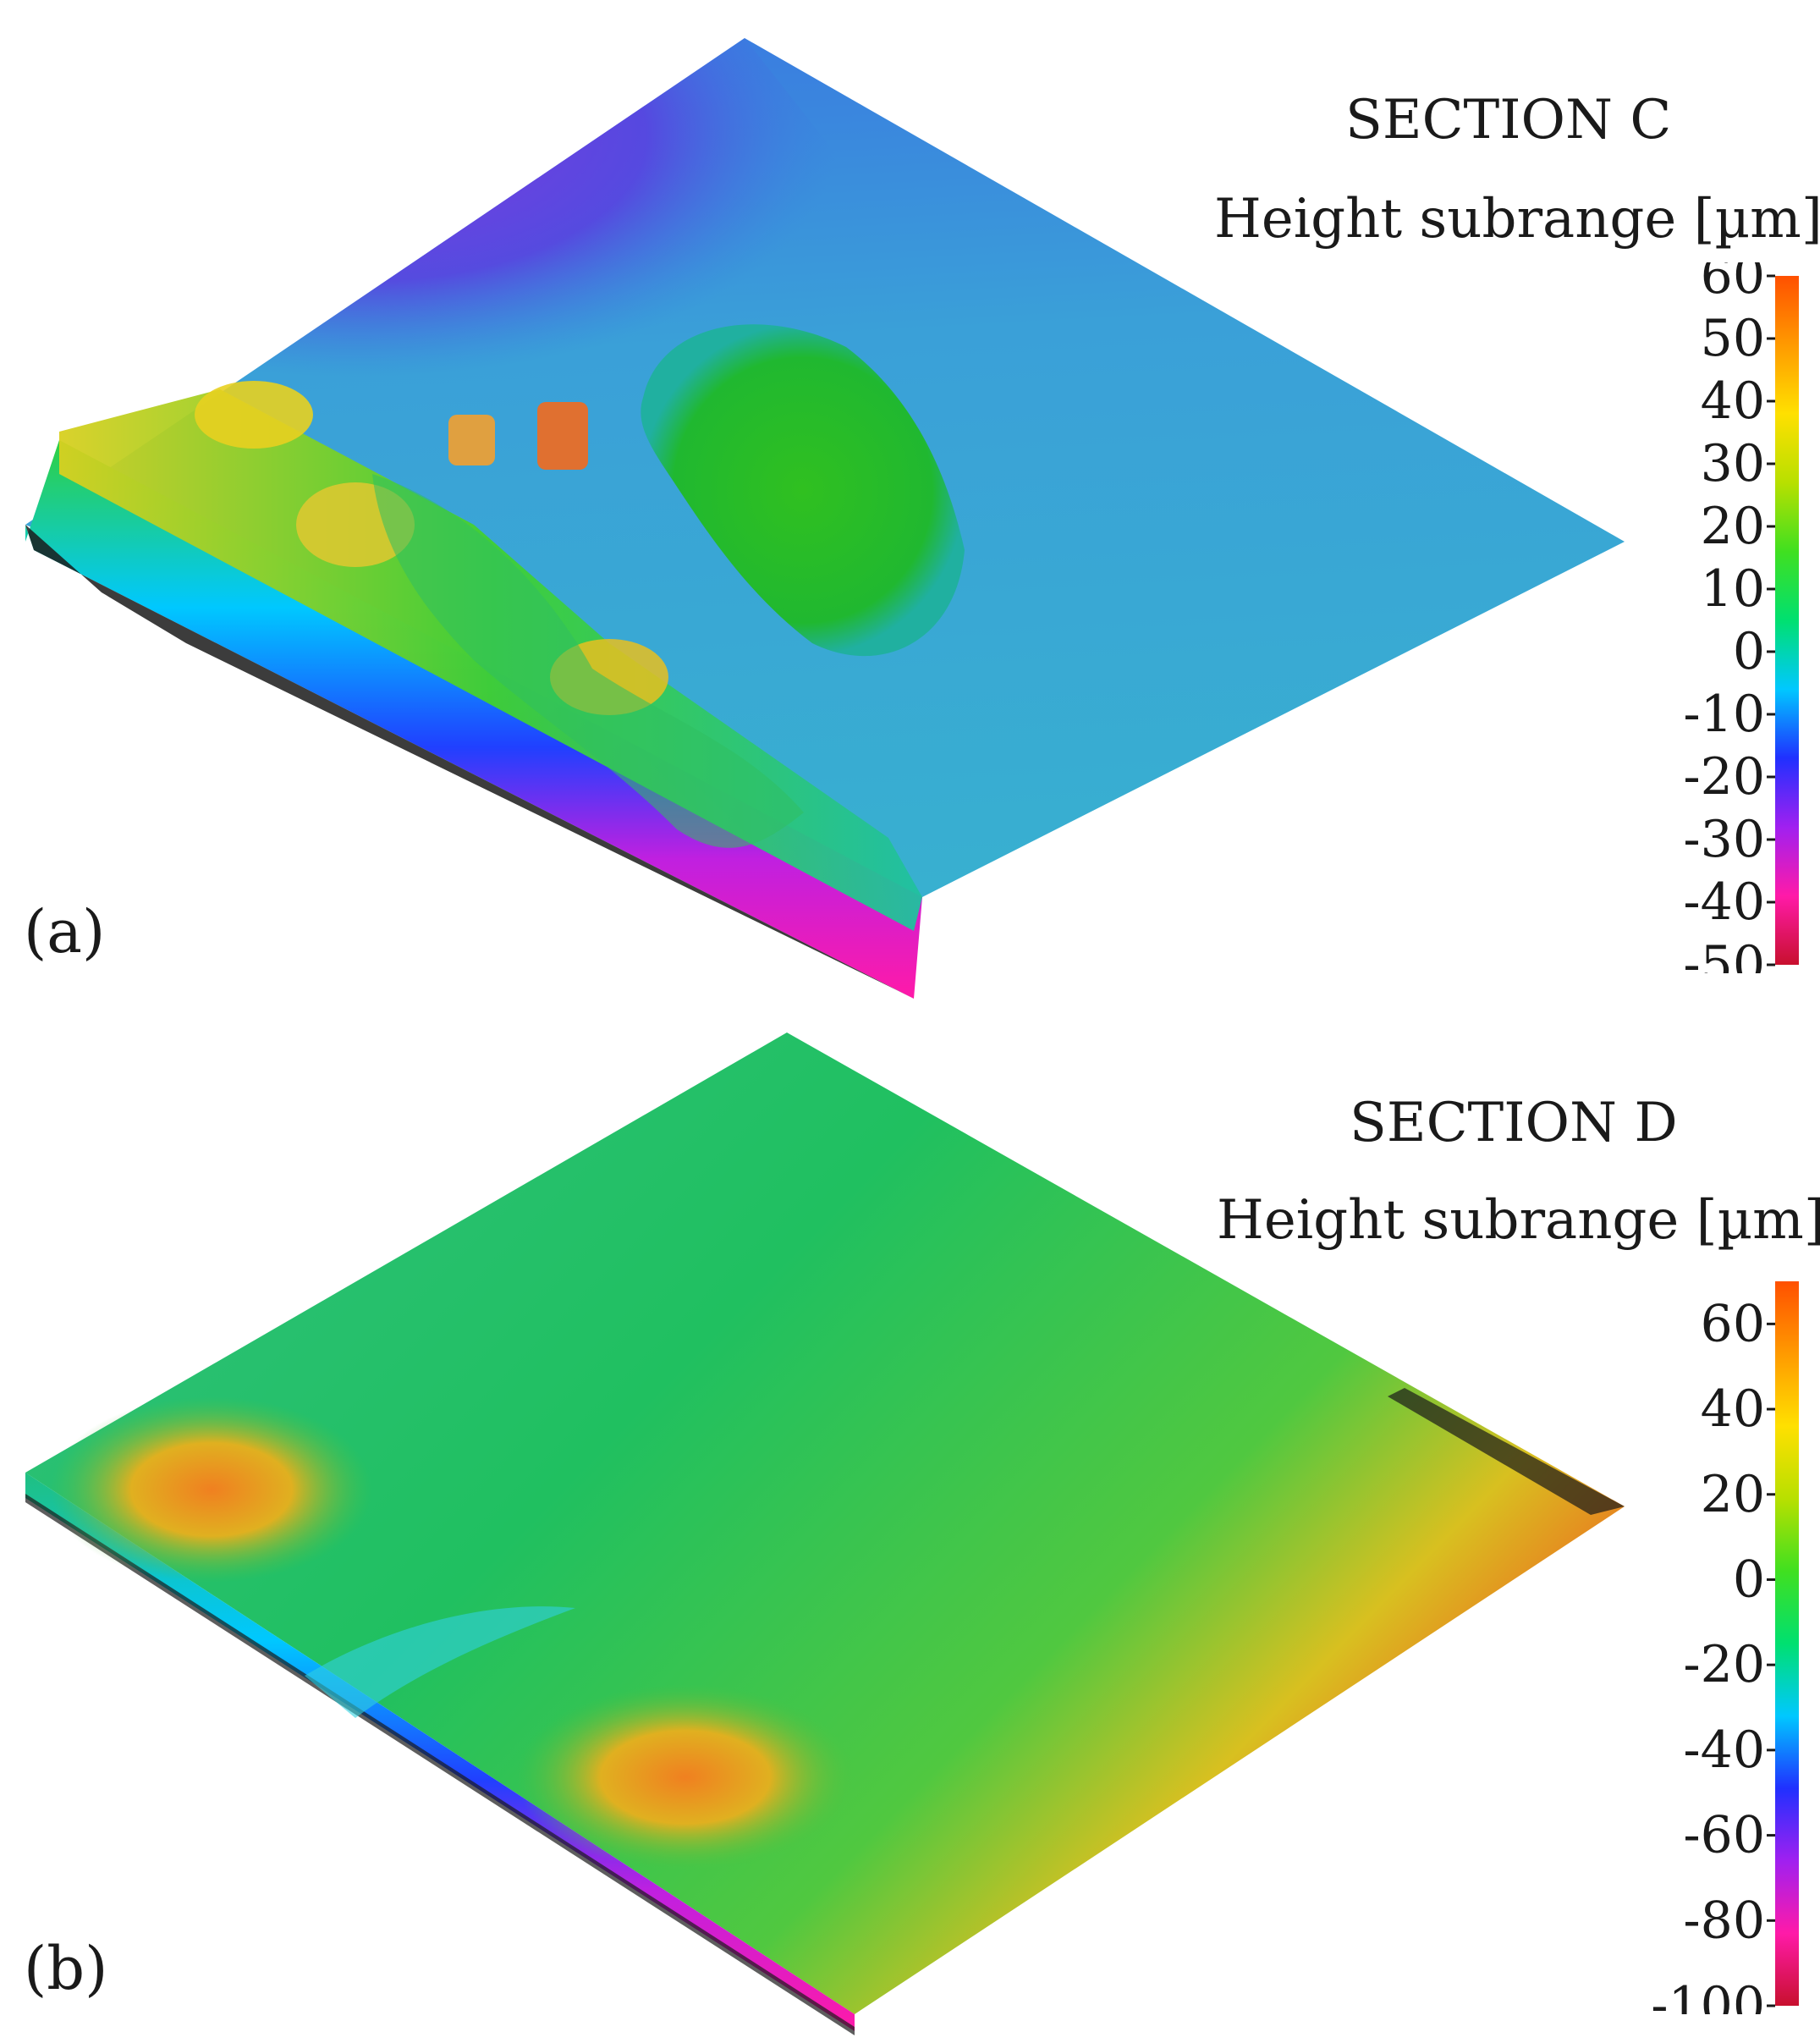  What do you see at coordinates (503, 281) in the screenshot?
I see `surface-purple-region` at bounding box center [503, 281].